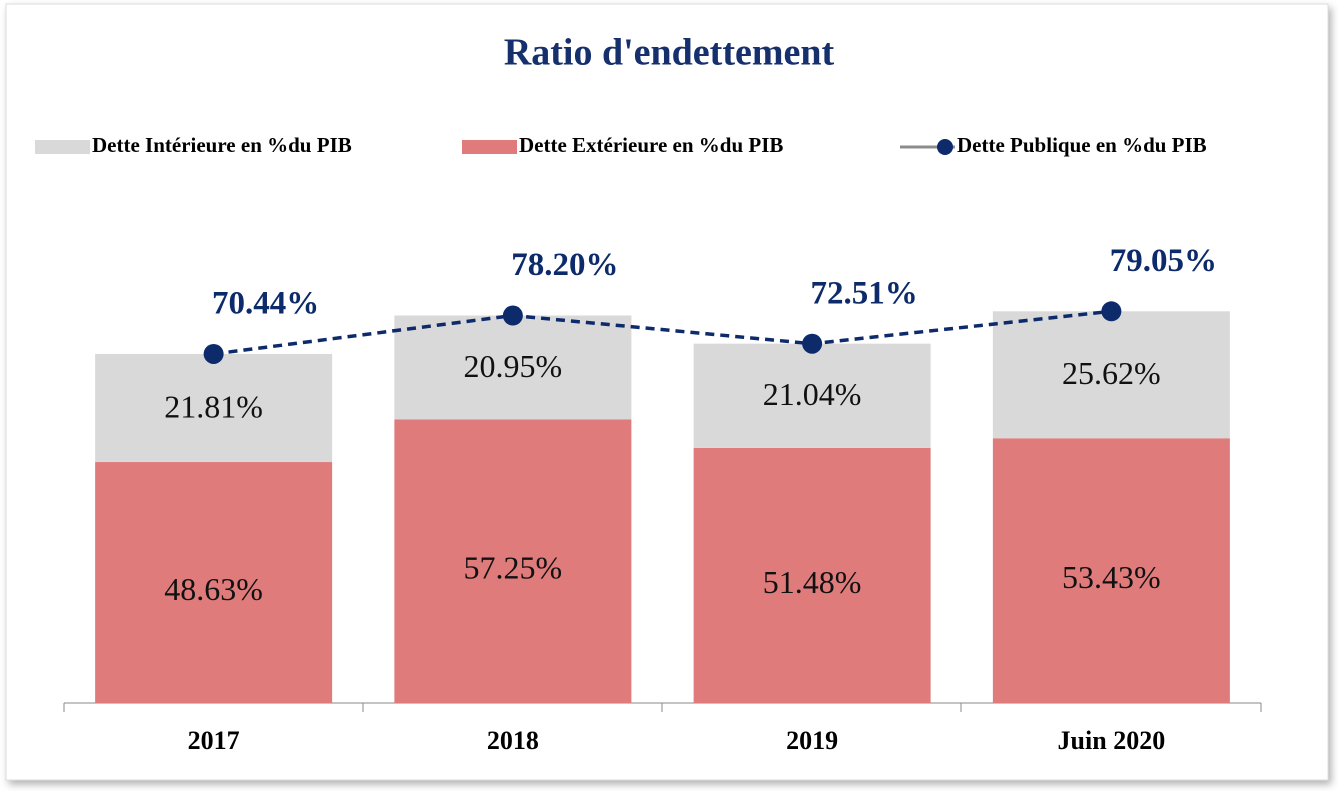 The height and width of the screenshot is (791, 1338). Describe the element at coordinates (662, 332) in the screenshot. I see `line` at that location.